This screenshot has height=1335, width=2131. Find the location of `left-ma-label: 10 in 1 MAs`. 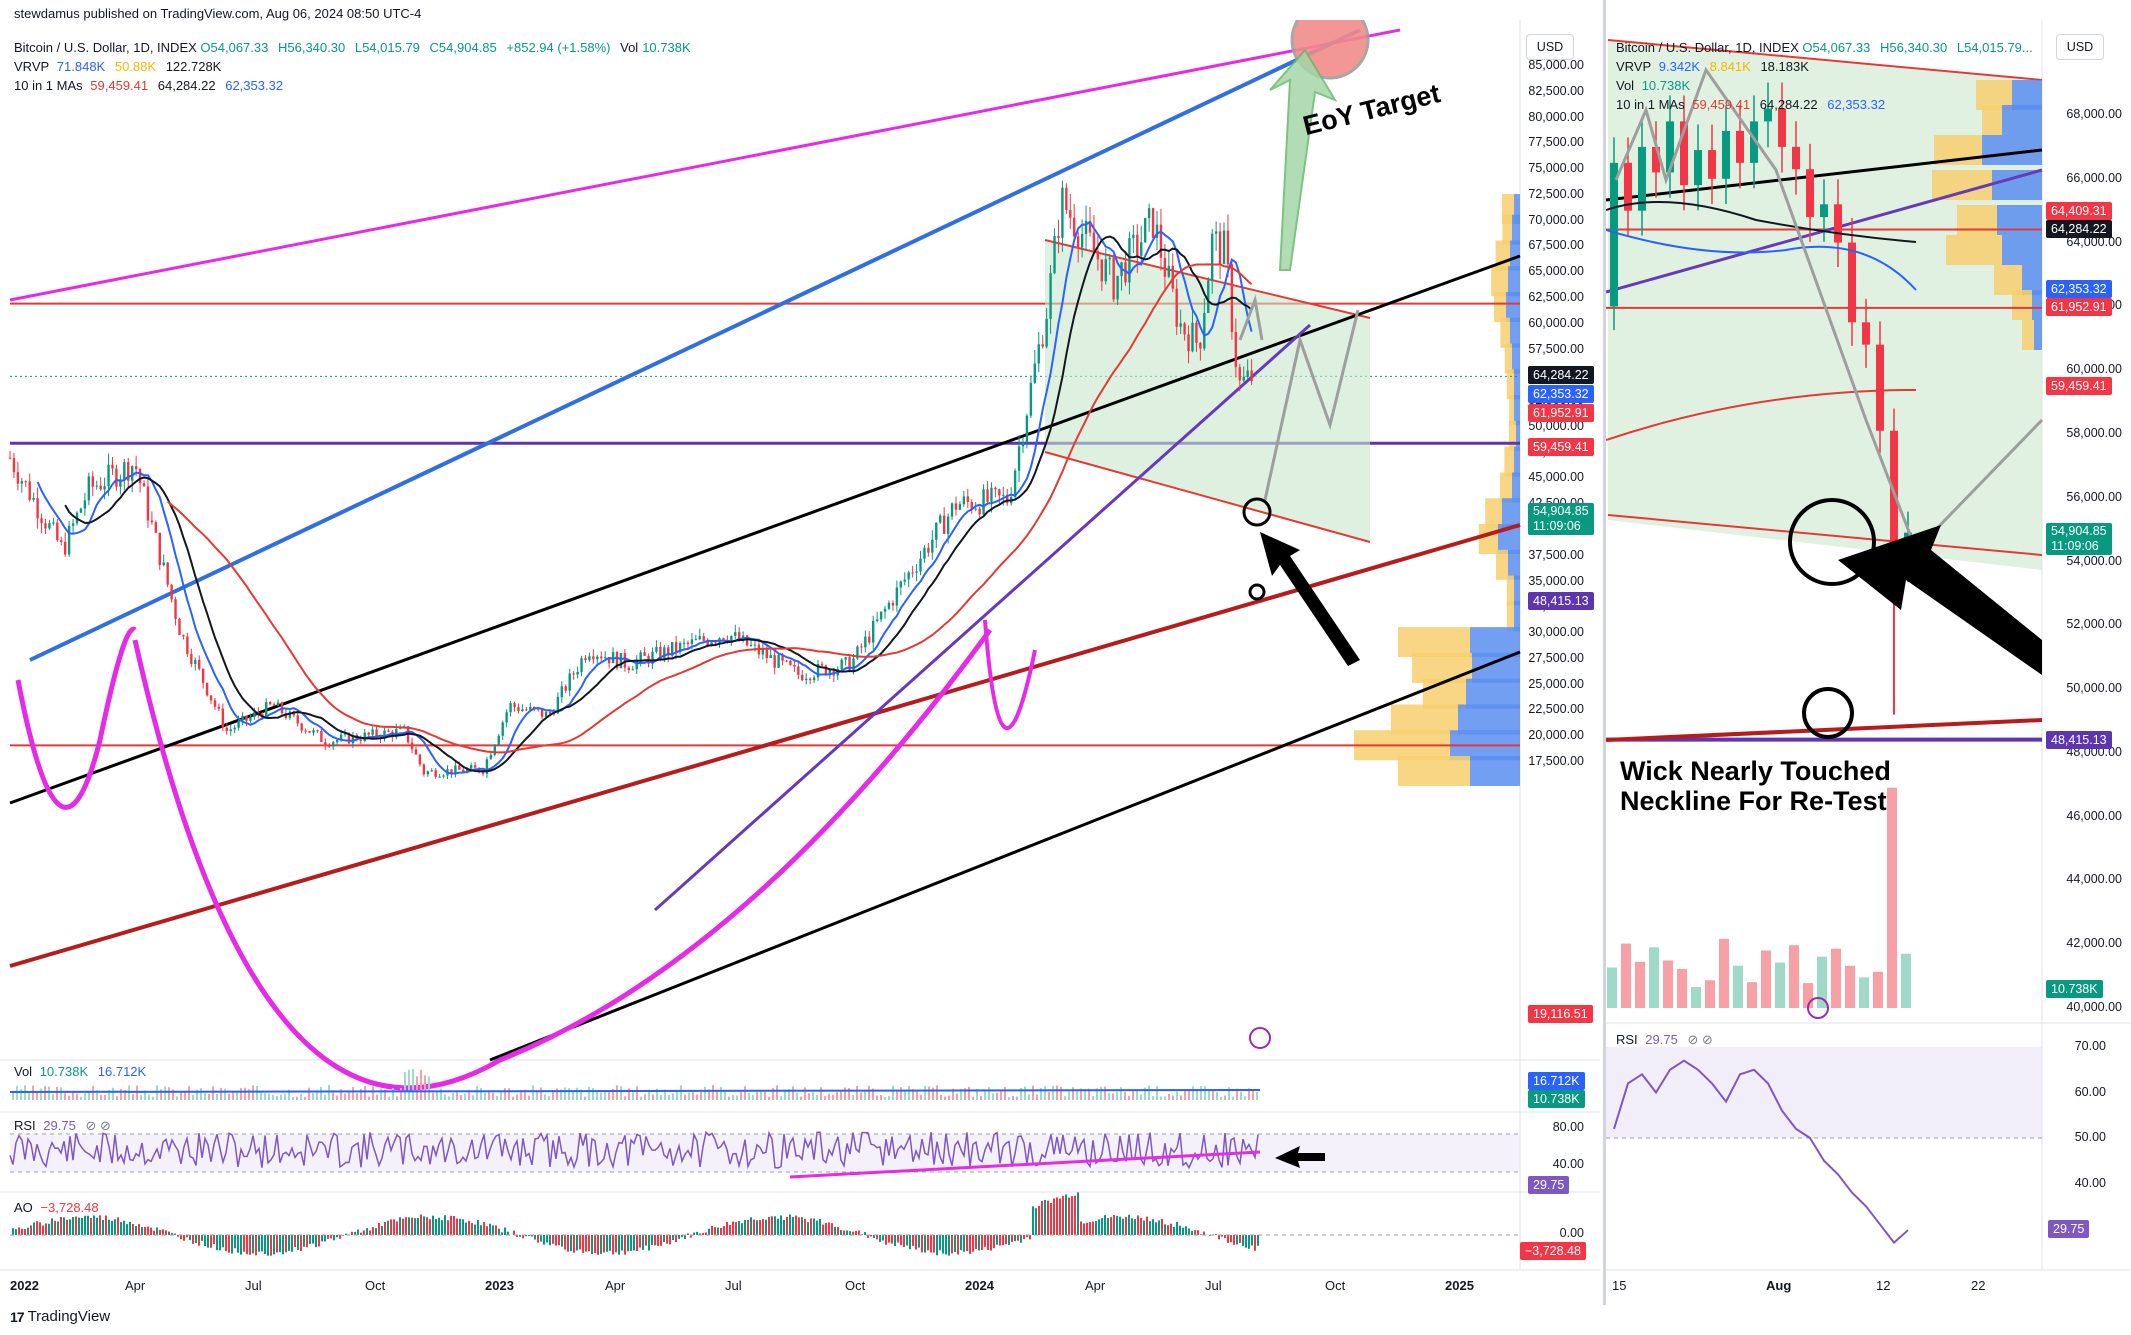

left-ma-label: 10 in 1 MAs is located at coordinates (48, 85).